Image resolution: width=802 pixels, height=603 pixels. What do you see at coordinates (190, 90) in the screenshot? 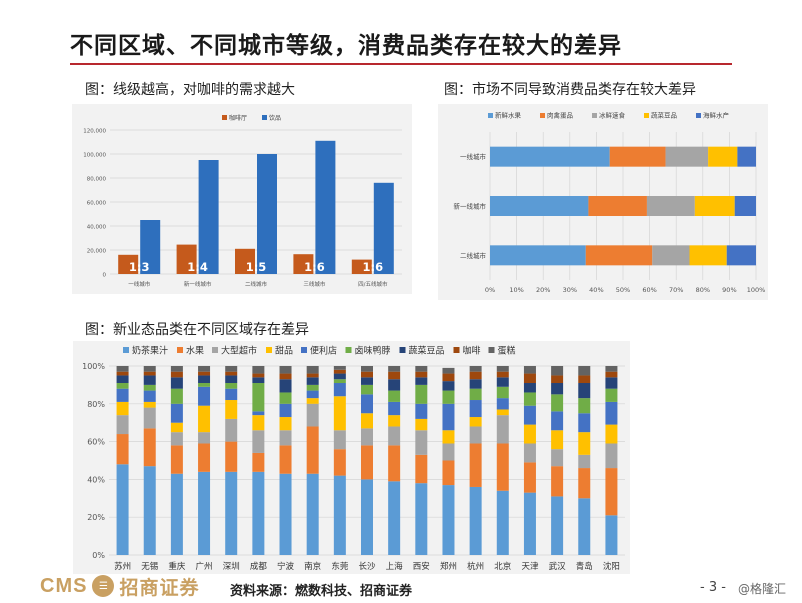
I see `chart1-caption: 图：线级越高，对咖啡的需求越大` at bounding box center [190, 90].